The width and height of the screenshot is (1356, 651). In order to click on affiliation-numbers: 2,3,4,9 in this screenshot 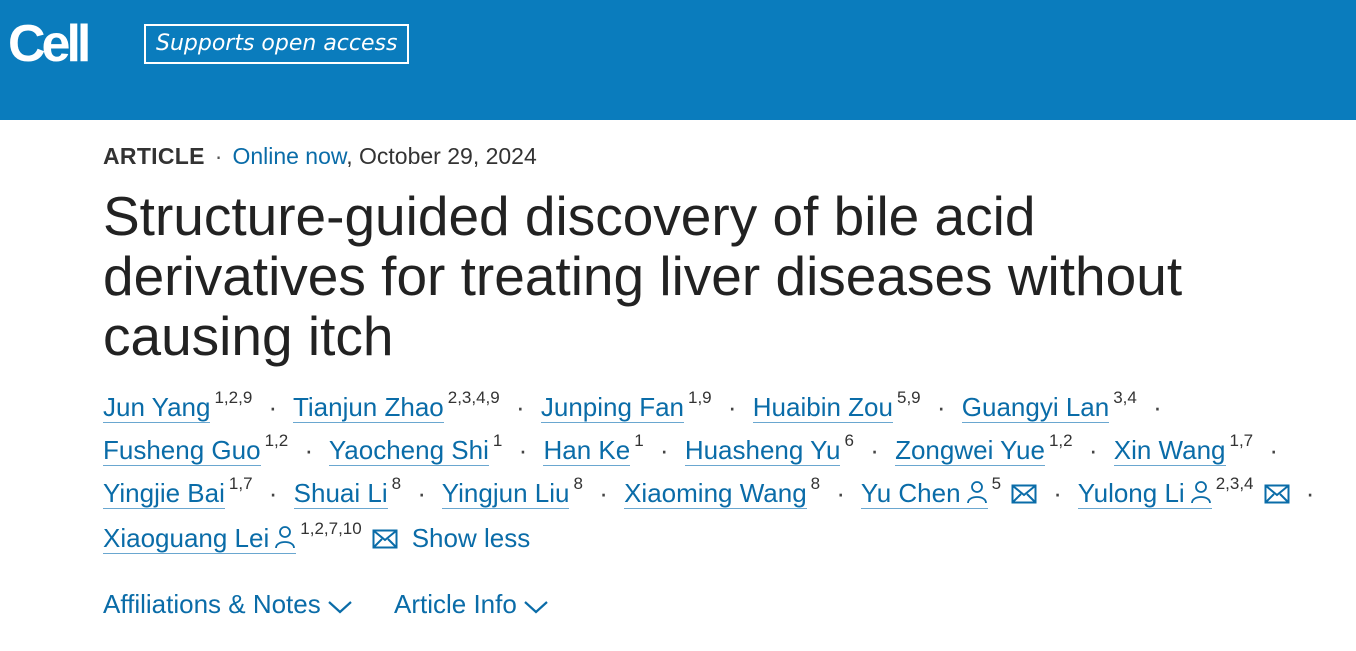, I will do `click(473, 398)`.